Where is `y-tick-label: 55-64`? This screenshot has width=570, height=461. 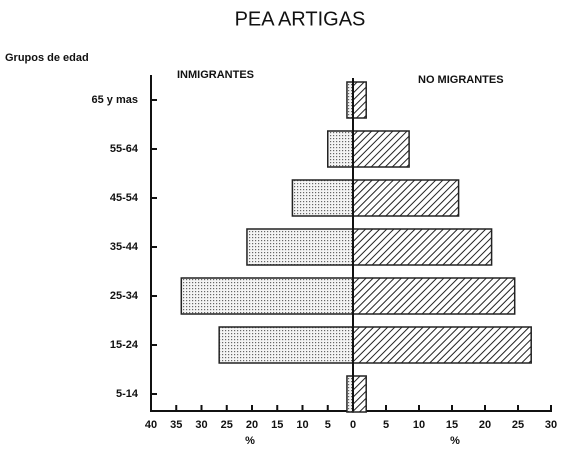
y-tick-label: 55-64 is located at coordinates (124, 149).